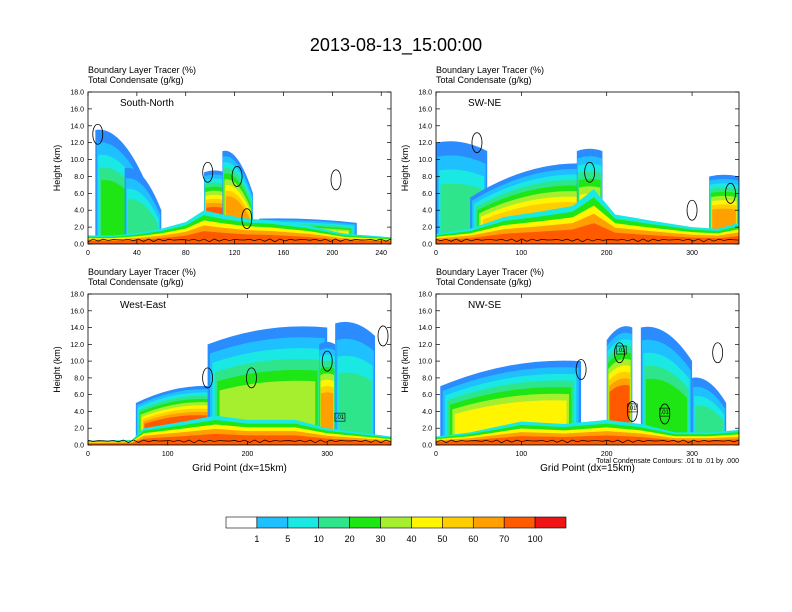 The image size is (792, 612). What do you see at coordinates (587, 468) in the screenshot?
I see `x-axis-label: Grid Point (dx=15km)` at bounding box center [587, 468].